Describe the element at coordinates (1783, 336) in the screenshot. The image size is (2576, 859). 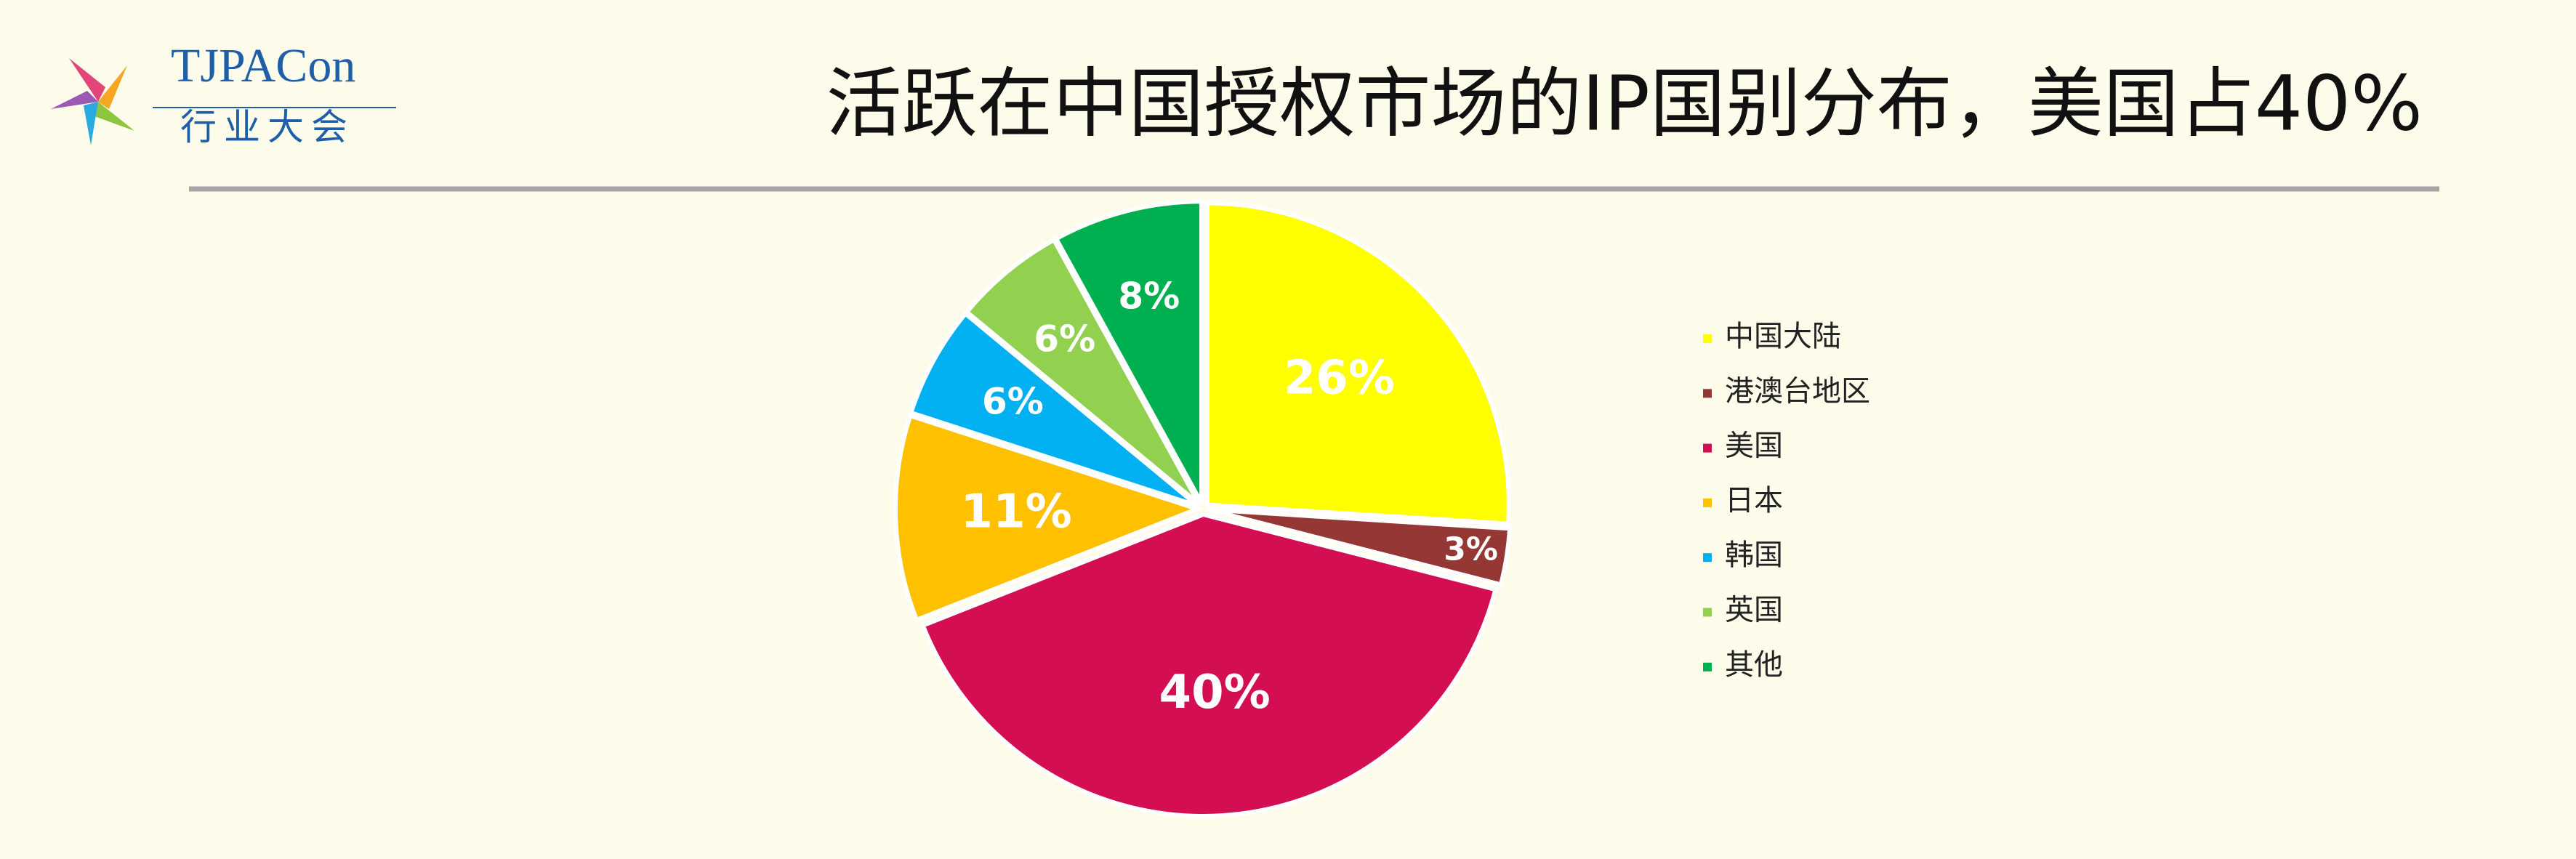
I see `legend-label: 中国大陆` at that location.